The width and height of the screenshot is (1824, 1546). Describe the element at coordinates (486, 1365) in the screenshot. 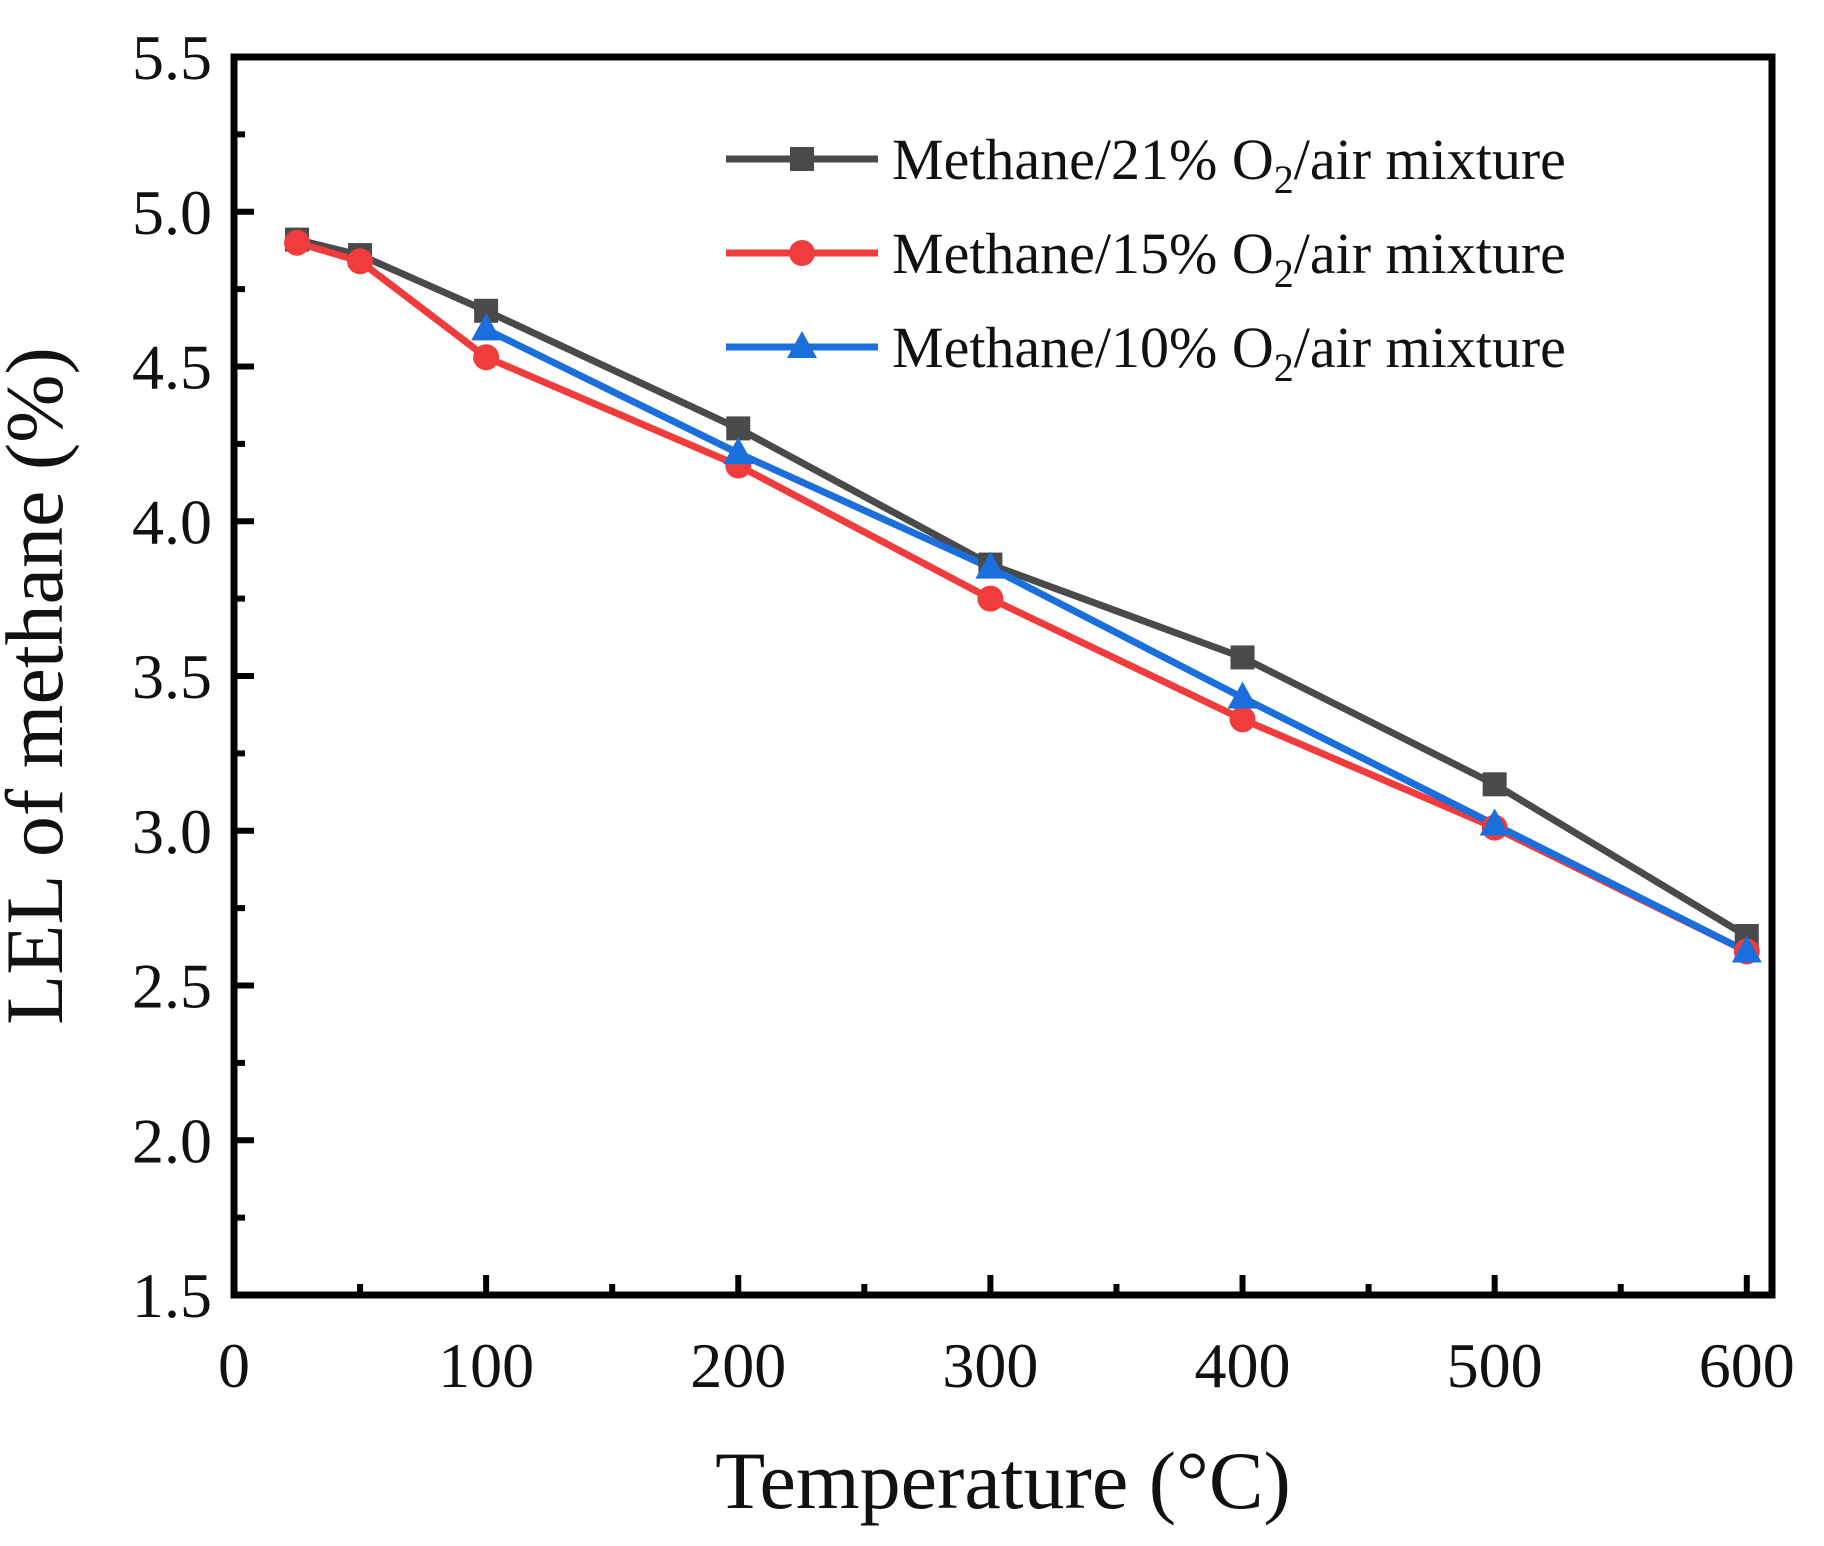

I see `x-tick-label: 100` at that location.